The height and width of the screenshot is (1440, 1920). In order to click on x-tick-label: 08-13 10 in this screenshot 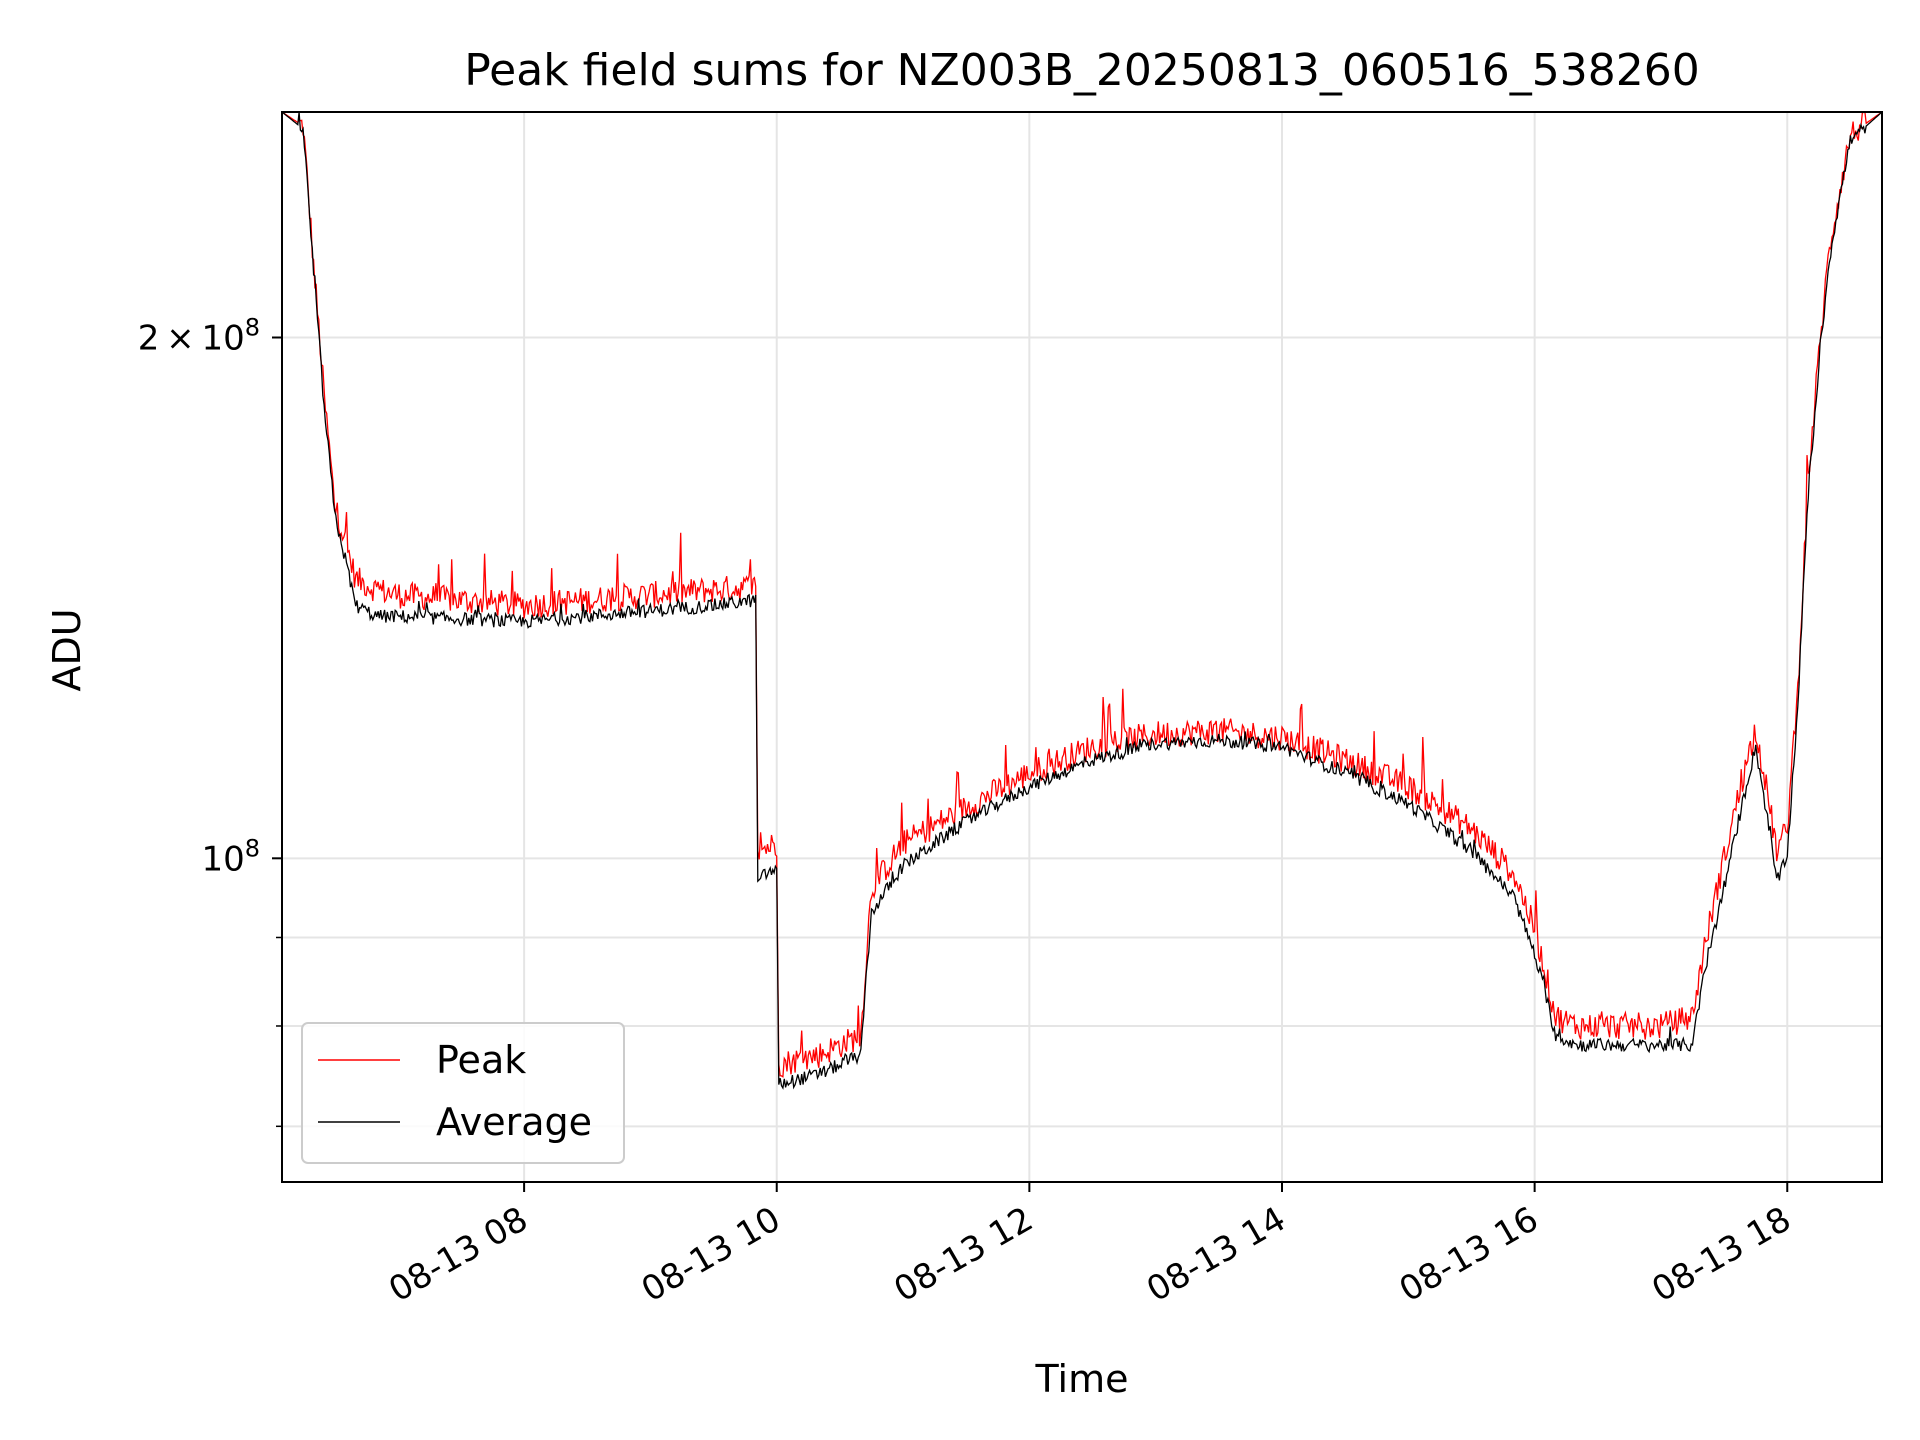, I will do `click(711, 1254)`.